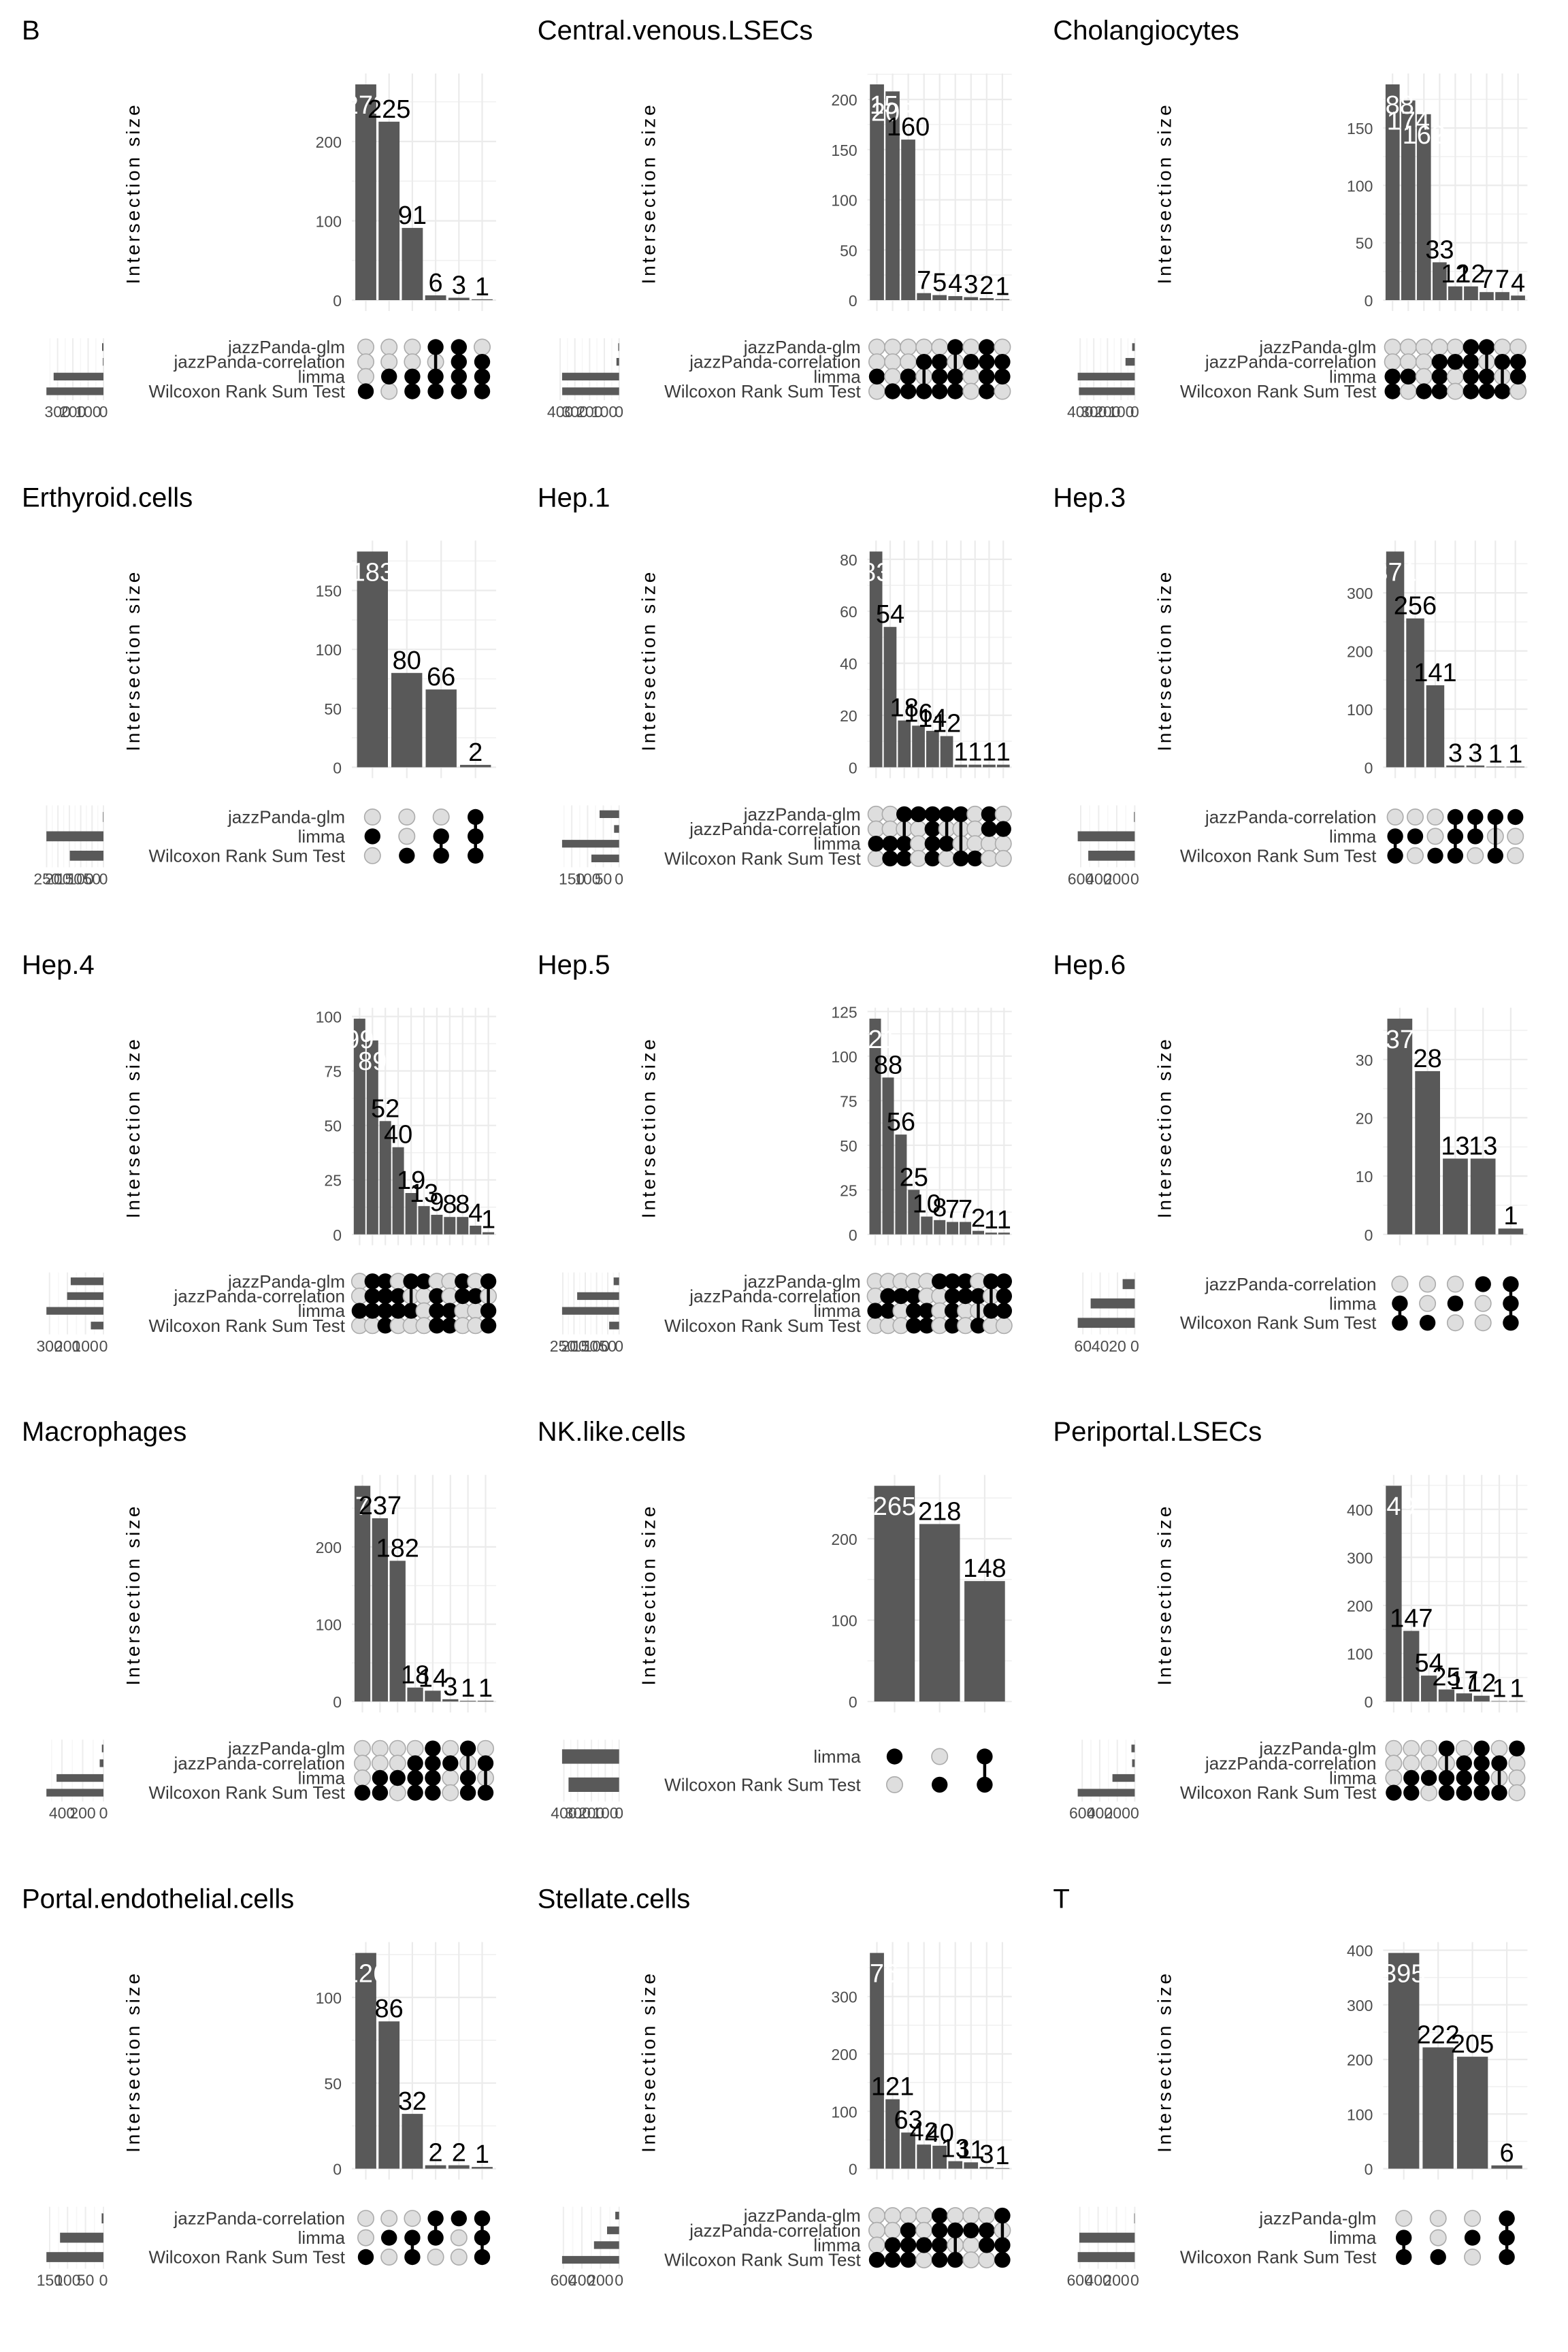 This screenshot has width=1568, height=2352. I want to click on svg-text: 40, so click(398, 1135).